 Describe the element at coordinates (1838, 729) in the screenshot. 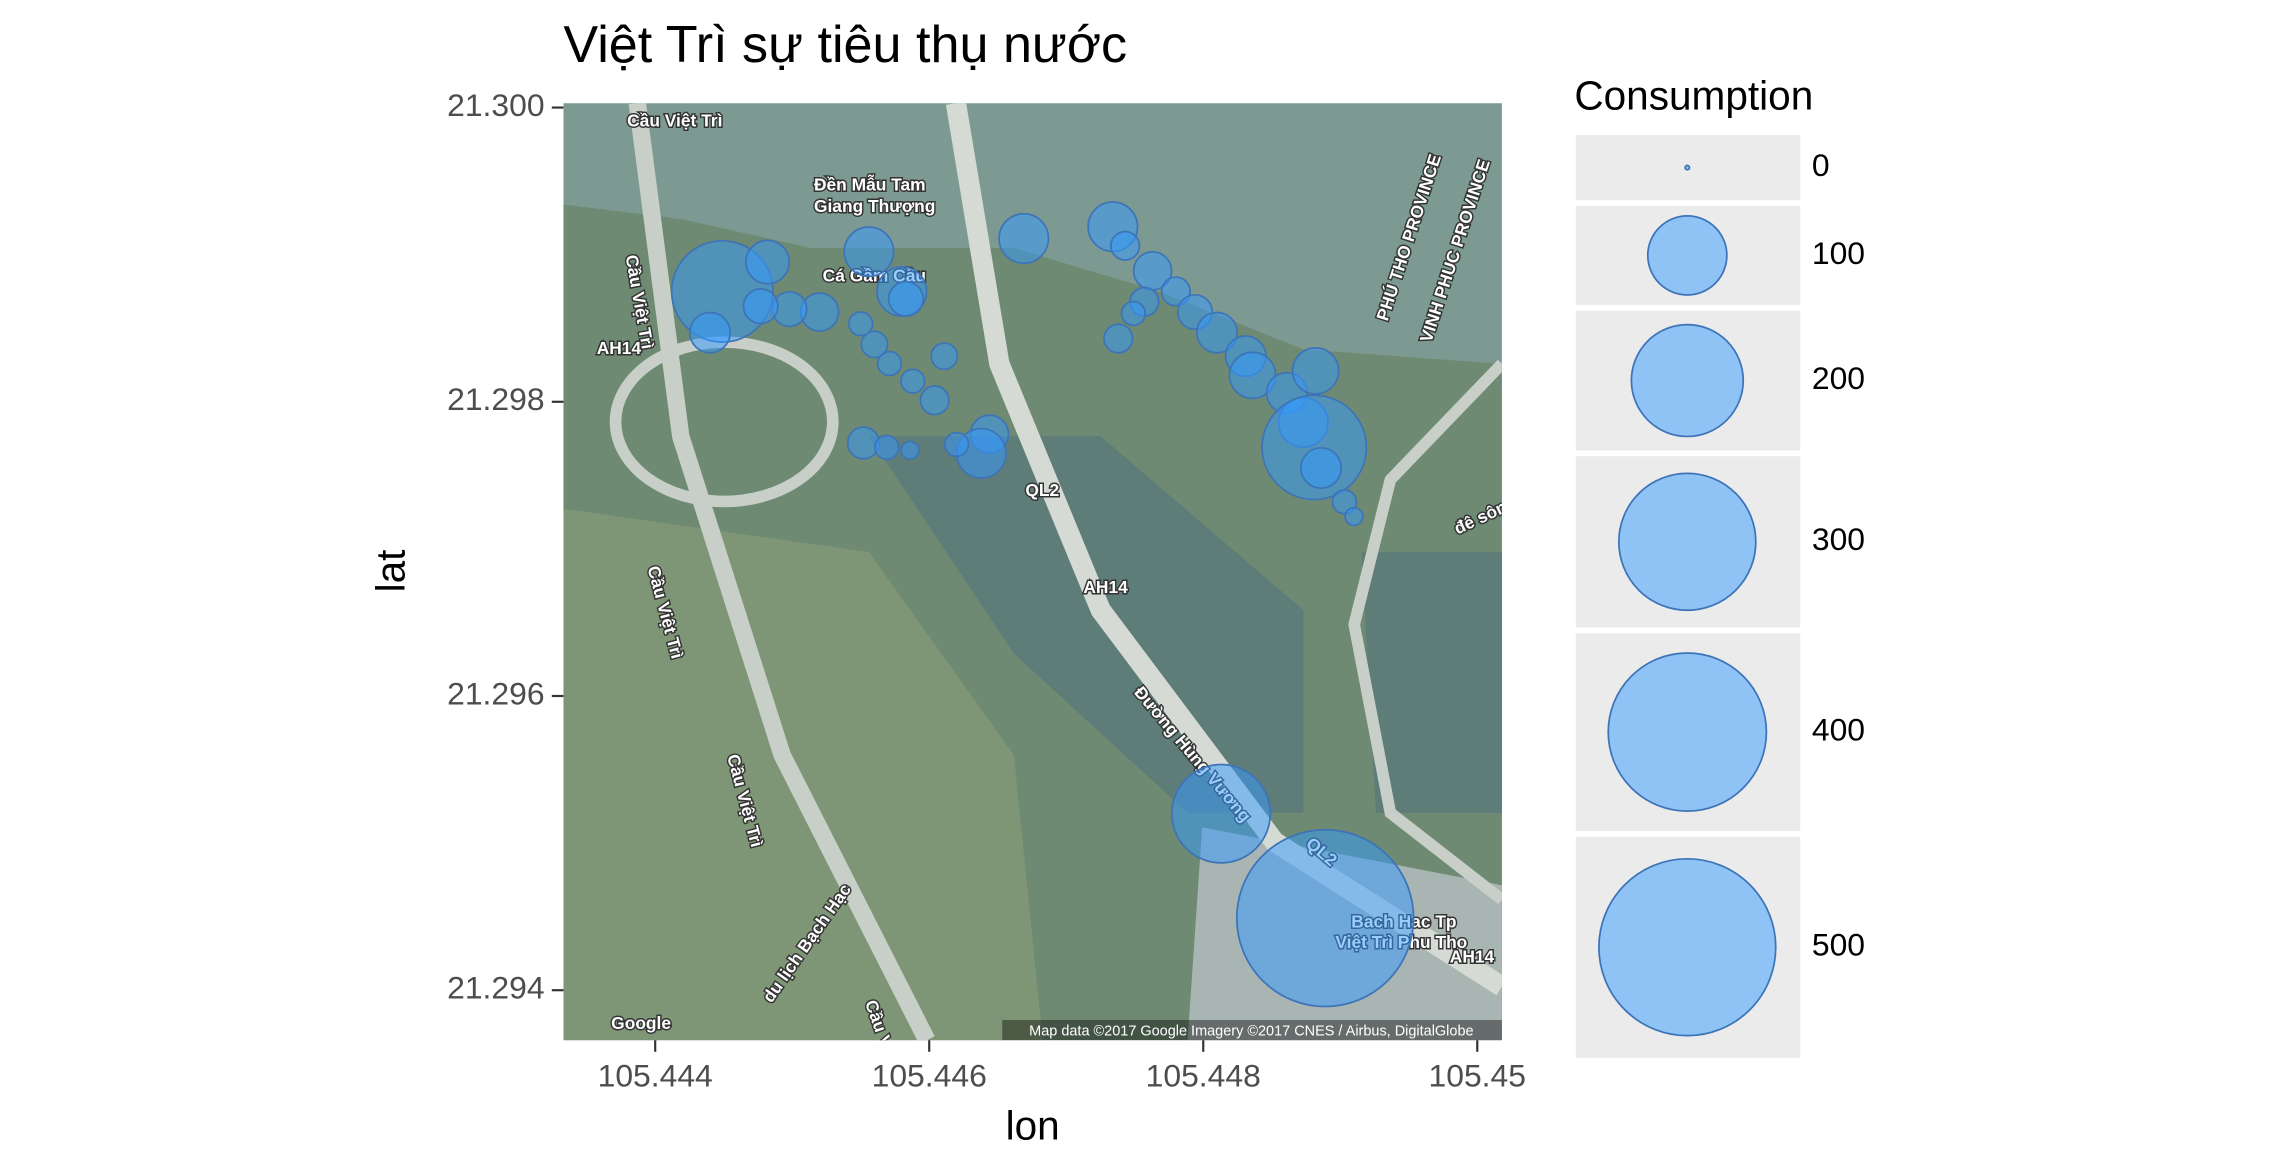

I see `legend-label: 400` at that location.